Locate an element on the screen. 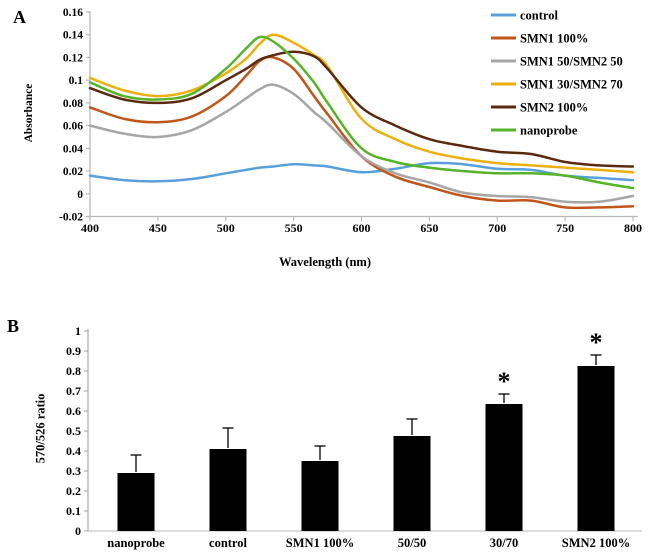 The image size is (666, 559). a-y-tick-label: 0.16 is located at coordinates (73, 13).